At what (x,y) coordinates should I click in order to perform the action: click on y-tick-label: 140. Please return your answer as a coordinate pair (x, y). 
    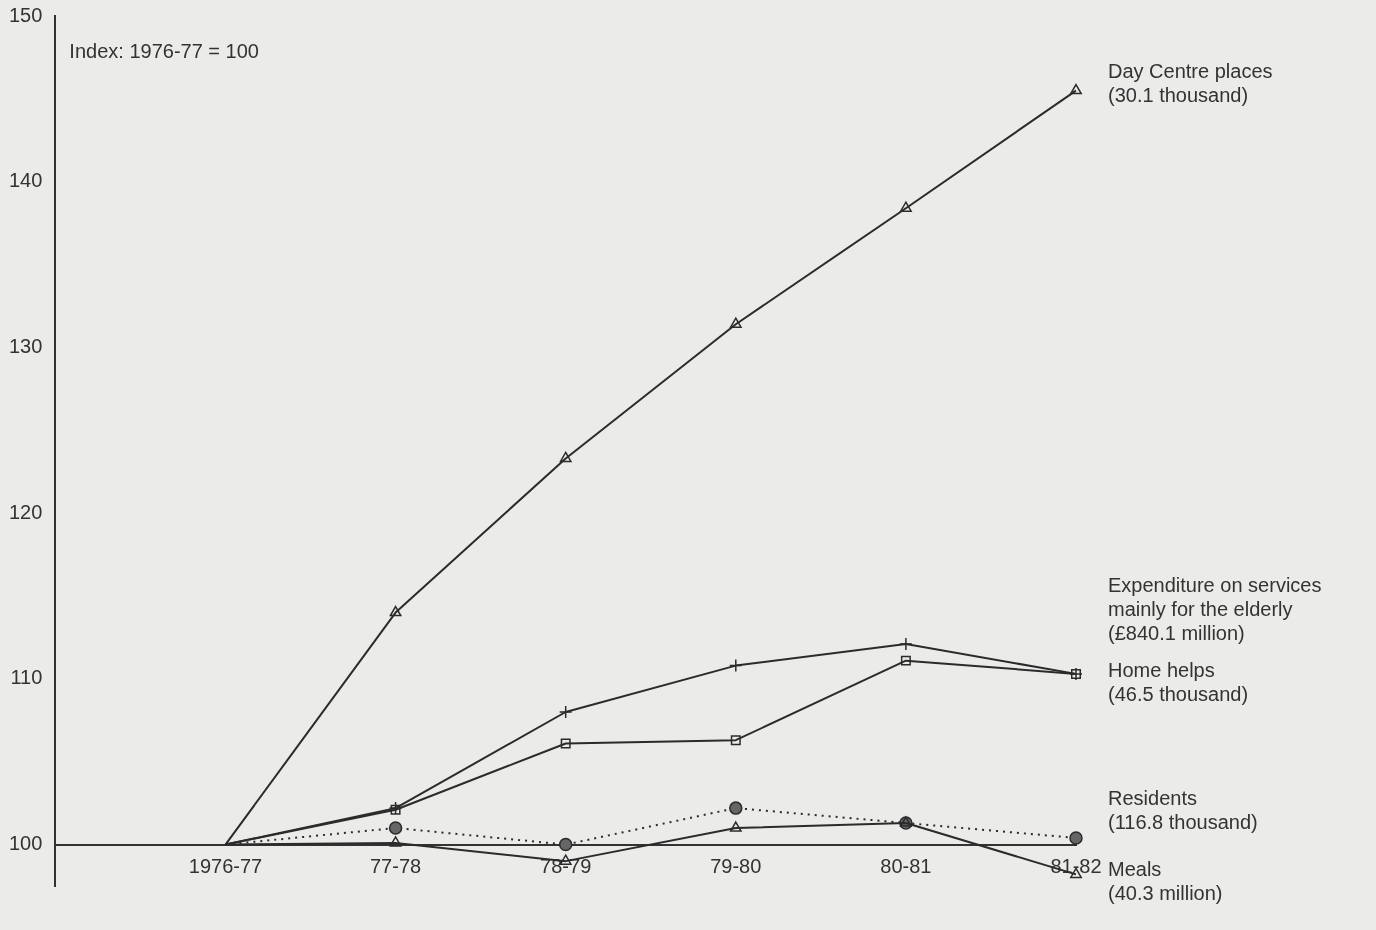
    Looking at the image, I should click on (25, 180).